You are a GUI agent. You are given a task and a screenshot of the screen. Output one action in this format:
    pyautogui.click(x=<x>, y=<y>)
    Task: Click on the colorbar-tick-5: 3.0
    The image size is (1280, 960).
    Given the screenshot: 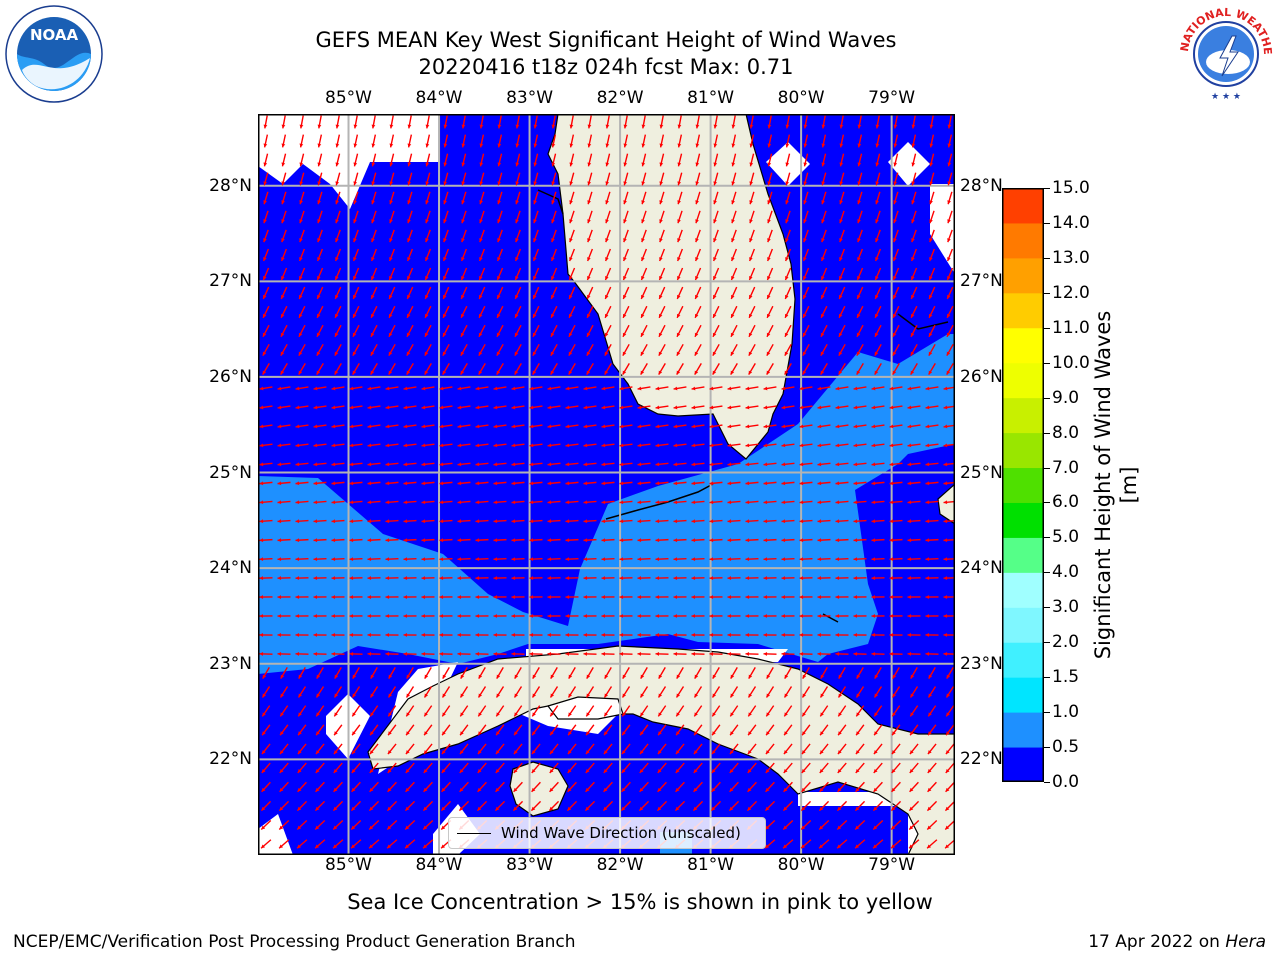 What is the action you would take?
    pyautogui.click(x=1066, y=607)
    